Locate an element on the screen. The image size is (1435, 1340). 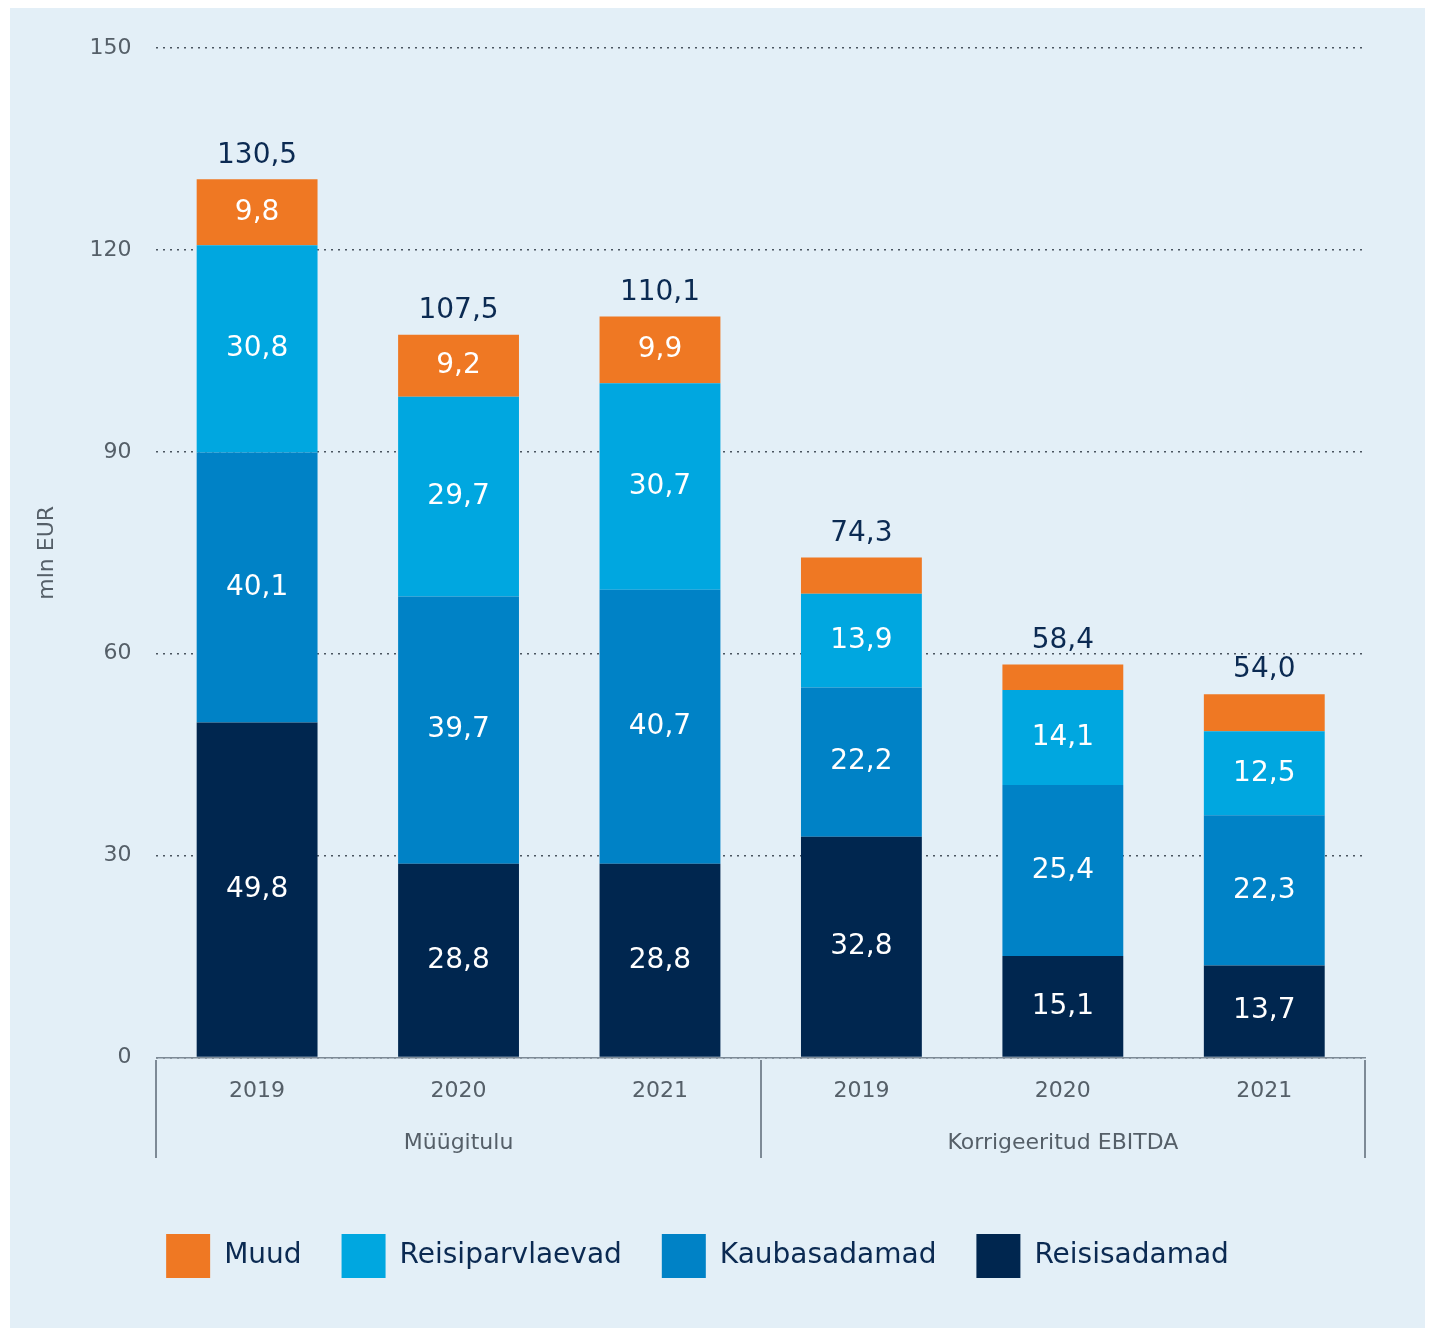
data-label: 15,1 is located at coordinates (1063, 1004).